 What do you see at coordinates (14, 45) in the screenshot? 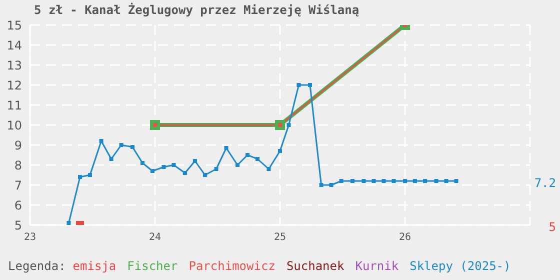
I see `y-tick-label: 14` at bounding box center [14, 45].